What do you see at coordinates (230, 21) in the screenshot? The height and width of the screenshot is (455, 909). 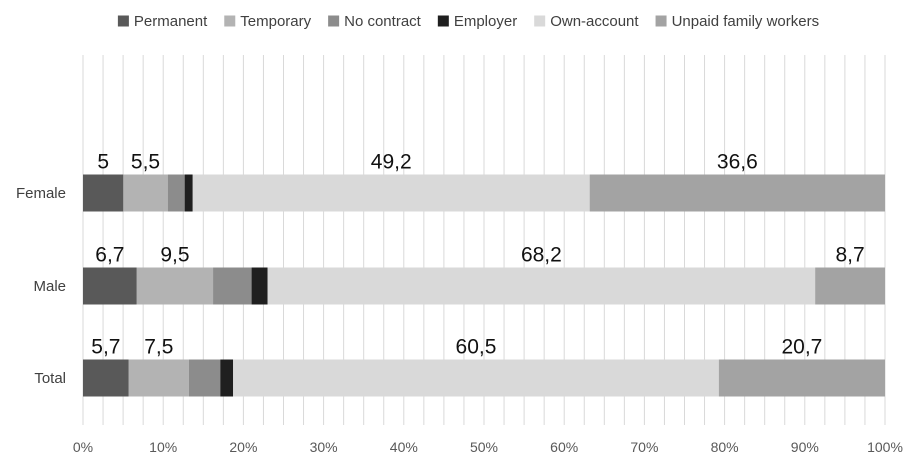 I see `legend-swatch-temporary` at bounding box center [230, 21].